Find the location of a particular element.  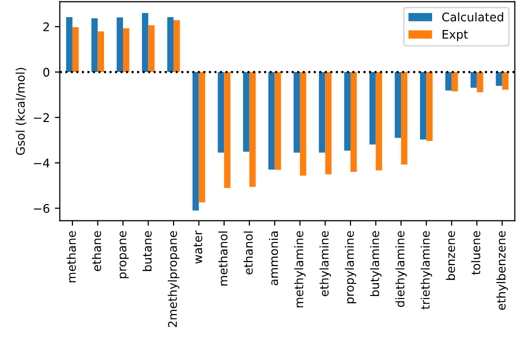

x-tick-label: propane is located at coordinates (124, 254).